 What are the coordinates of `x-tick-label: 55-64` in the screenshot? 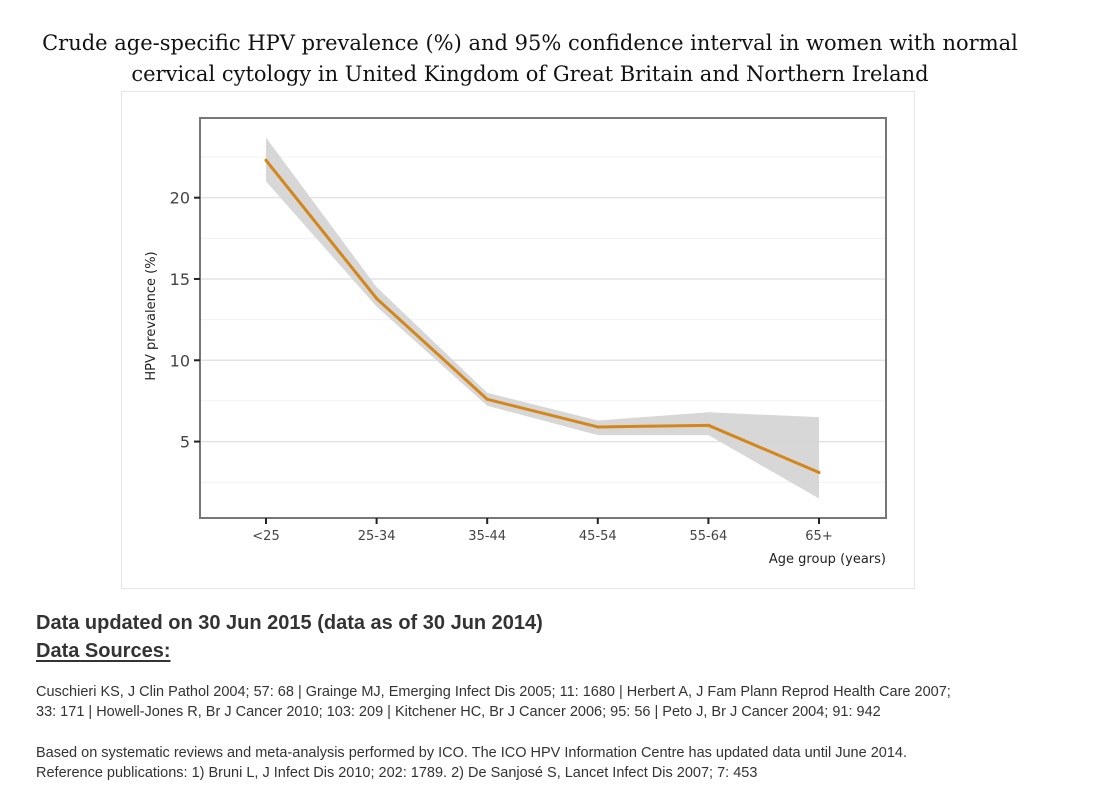 It's located at (709, 536).